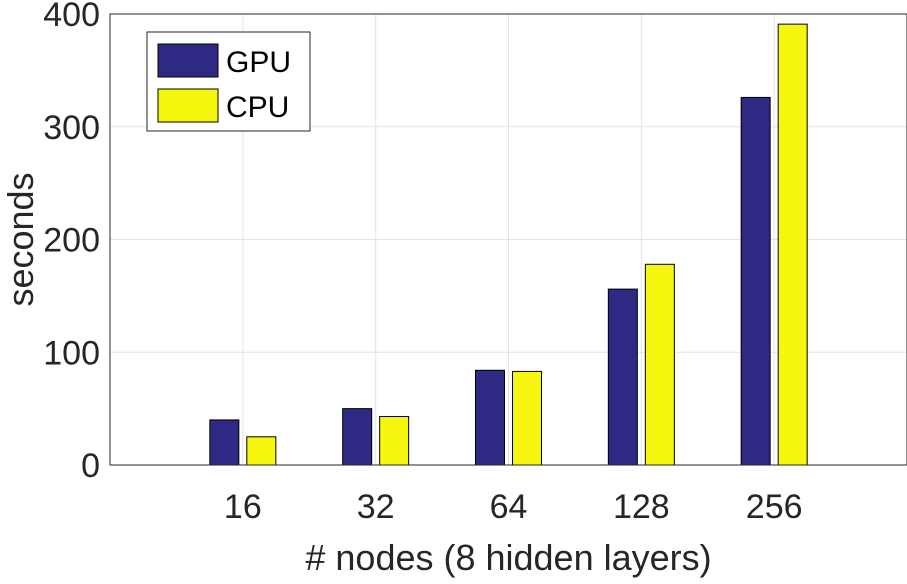  I want to click on y-tick-label: 300, so click(71, 128).